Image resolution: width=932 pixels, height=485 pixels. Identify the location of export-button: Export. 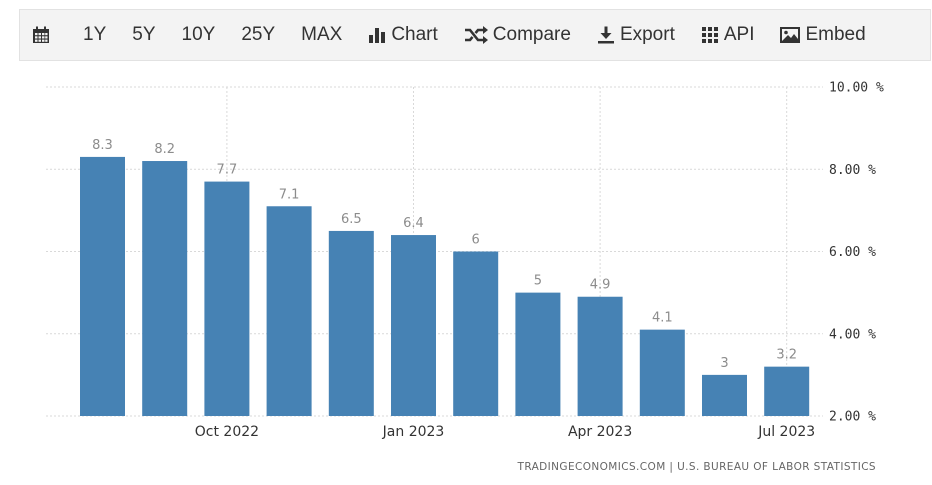
(636, 35).